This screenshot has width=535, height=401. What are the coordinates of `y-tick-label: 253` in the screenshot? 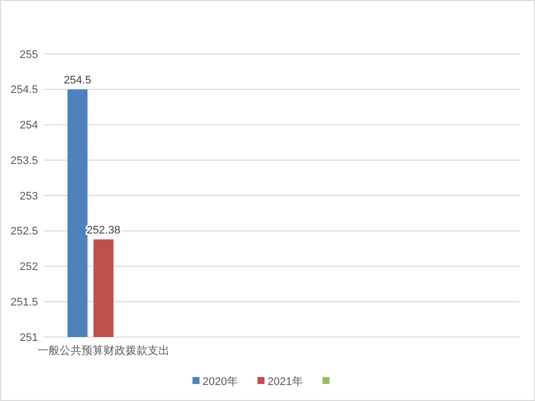 It's located at (29, 196).